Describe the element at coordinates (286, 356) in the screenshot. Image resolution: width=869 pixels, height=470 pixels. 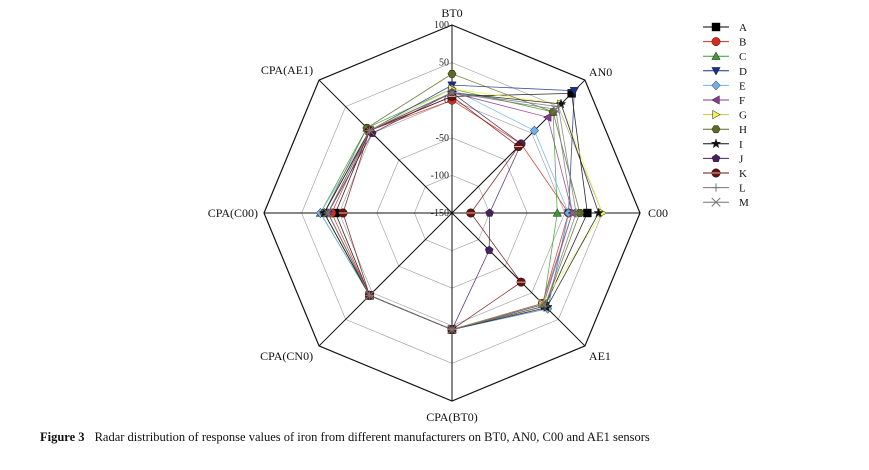
I see `axis-label-cpacn0: CPA(CN0)` at that location.